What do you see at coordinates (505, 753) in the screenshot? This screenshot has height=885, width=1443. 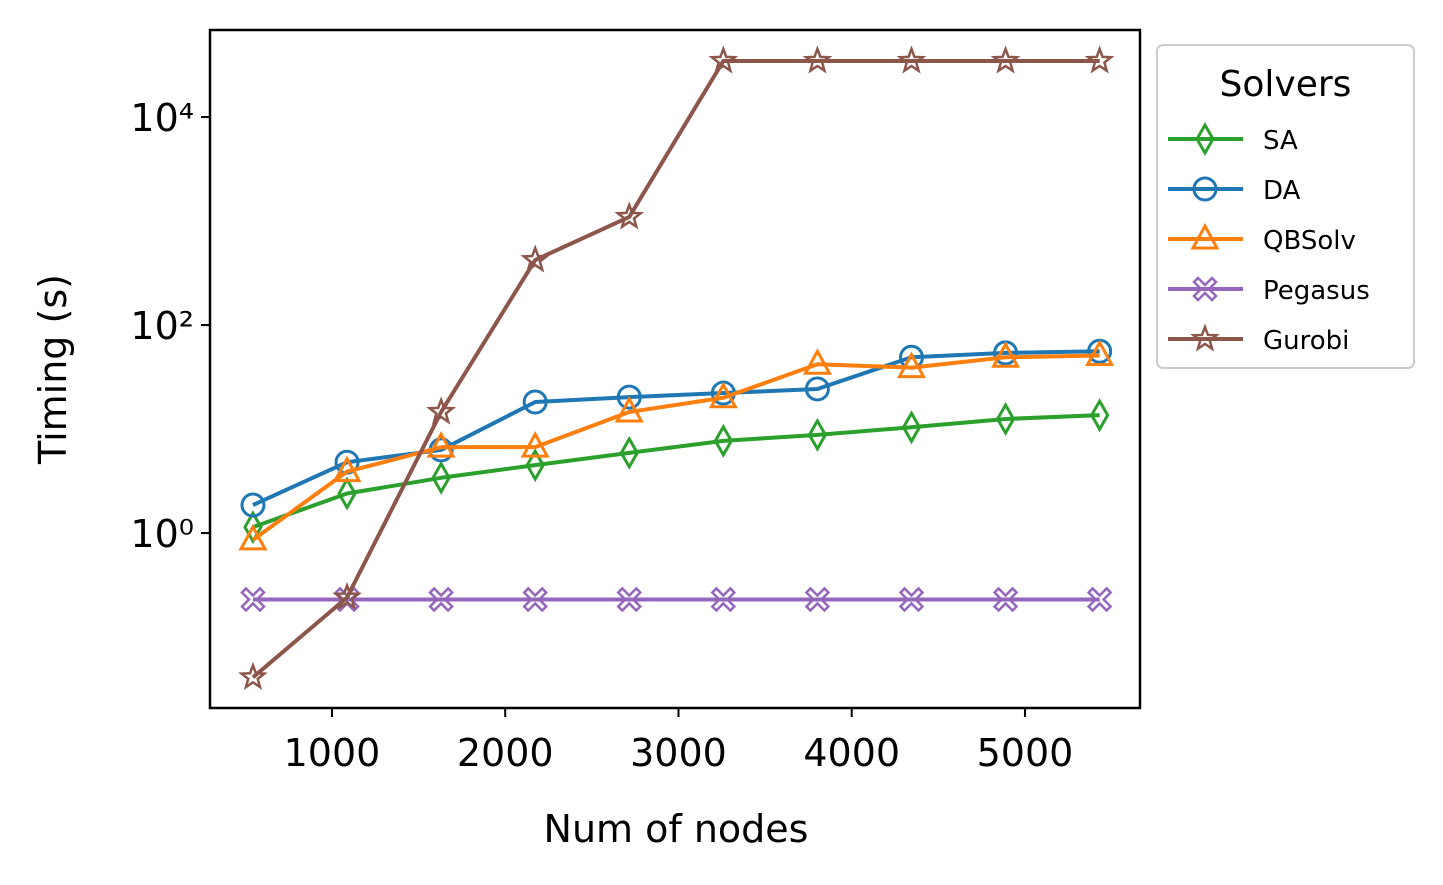 I see `x-tick-label: 2000` at bounding box center [505, 753].